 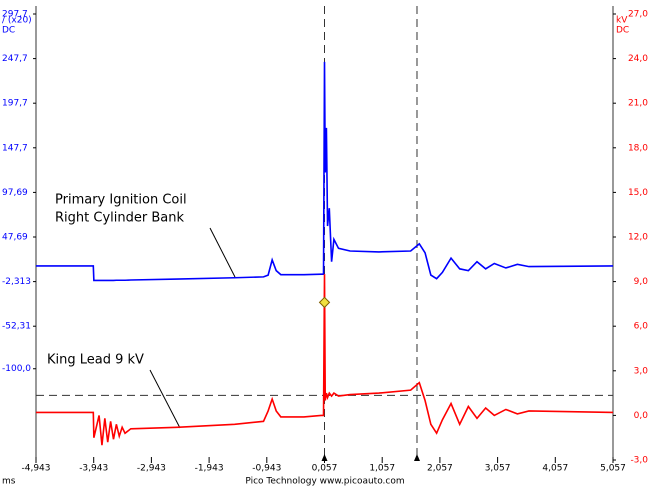 I want to click on y-tick-label: 97,69, so click(x=15, y=193).